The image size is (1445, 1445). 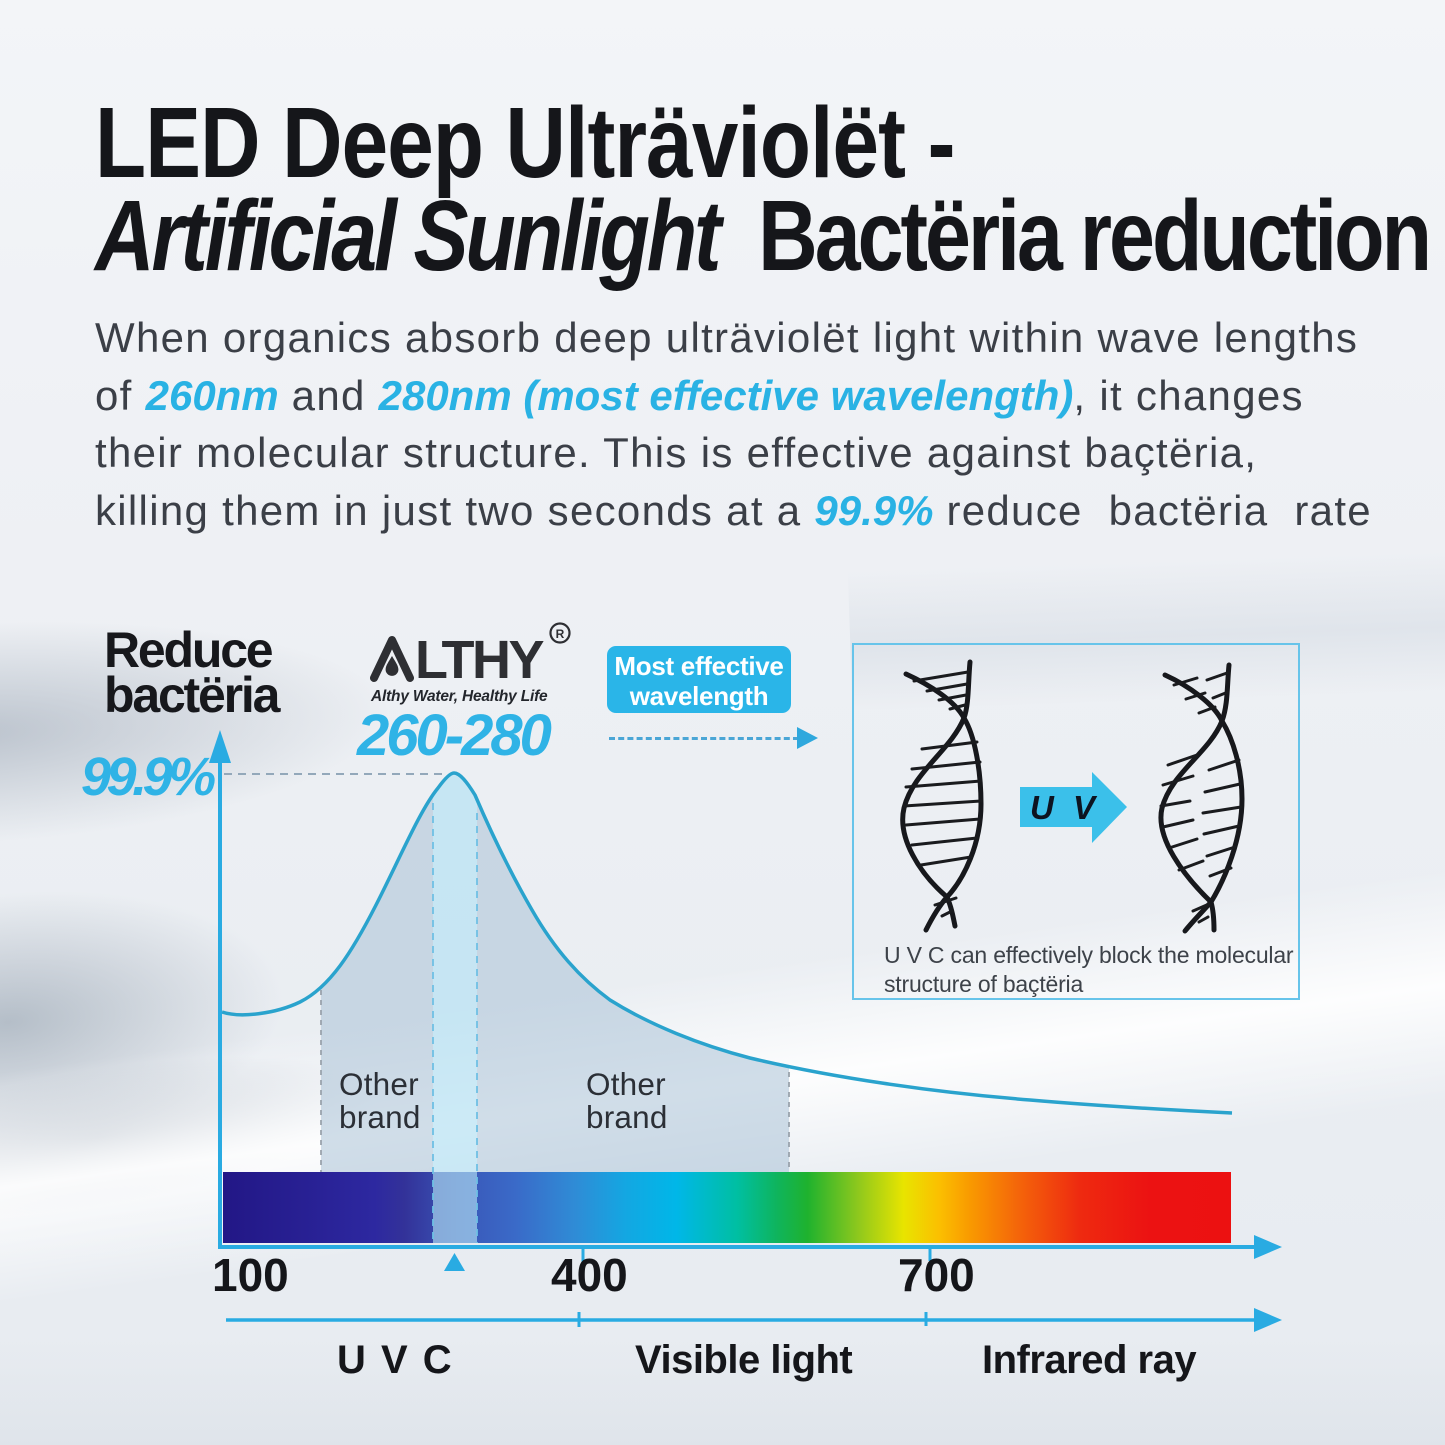 What do you see at coordinates (479, 658) in the screenshot?
I see `svg-text: LTHY` at bounding box center [479, 658].